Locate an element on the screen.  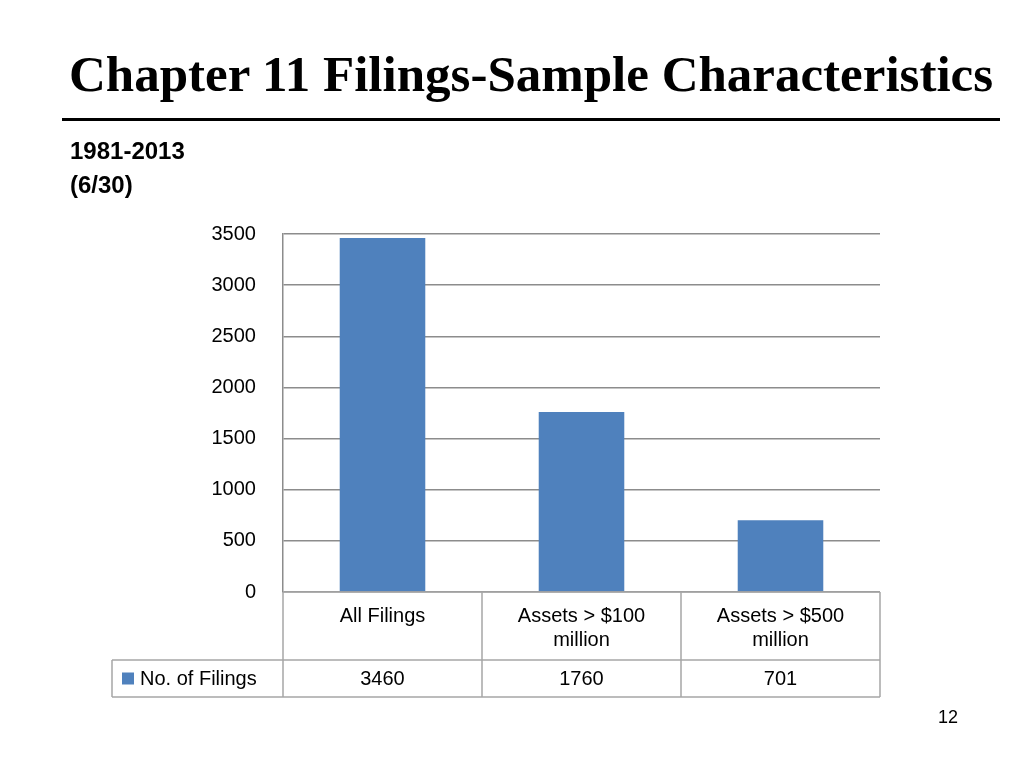
x-tick-label: All Filings is located at coordinates (382, 614).